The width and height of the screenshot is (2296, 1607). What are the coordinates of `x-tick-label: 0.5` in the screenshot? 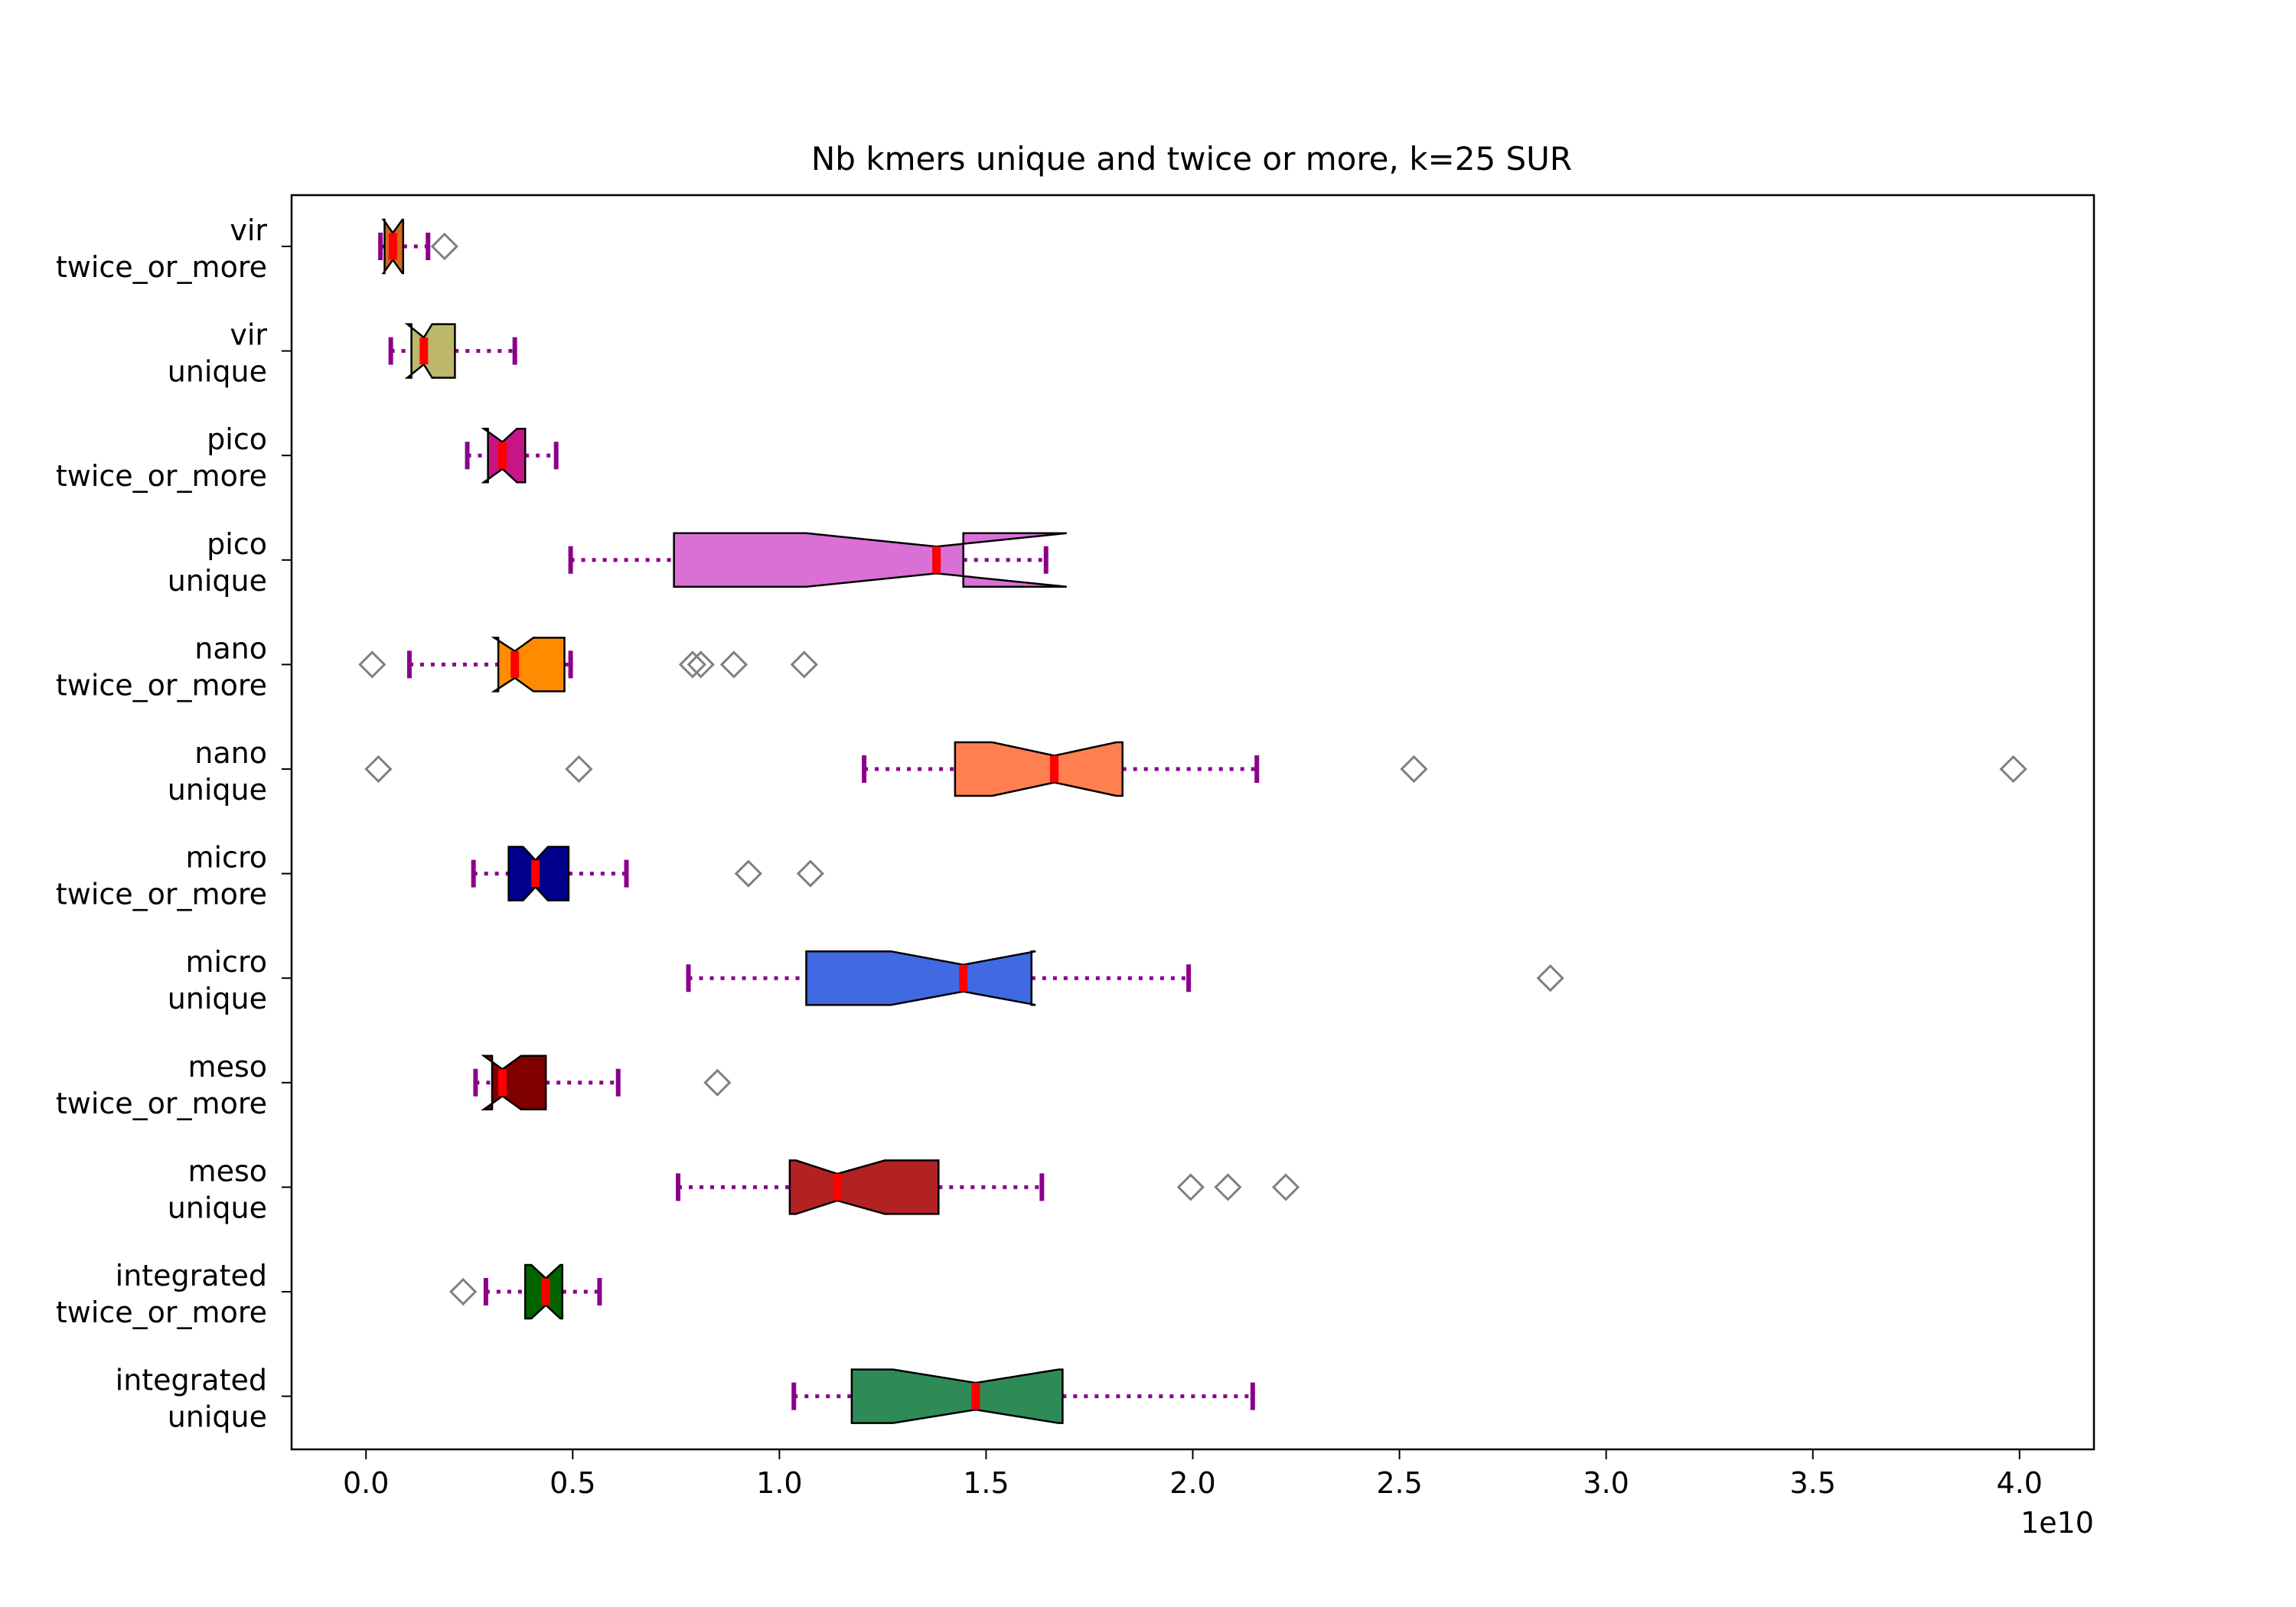 It's located at (572, 1483).